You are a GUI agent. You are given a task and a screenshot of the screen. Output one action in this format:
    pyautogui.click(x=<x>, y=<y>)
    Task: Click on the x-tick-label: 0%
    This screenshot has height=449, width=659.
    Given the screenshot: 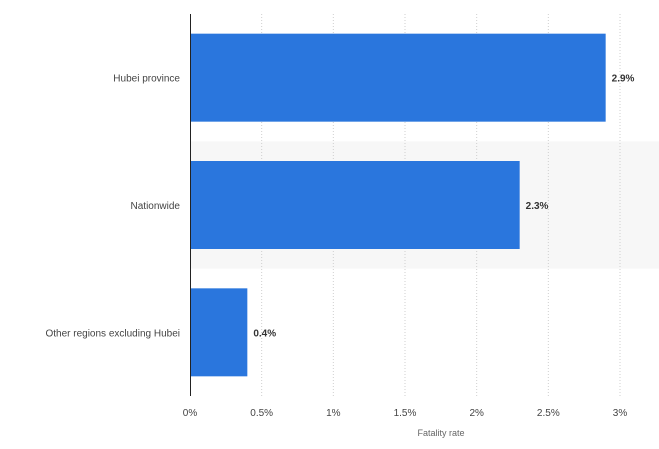 What is the action you would take?
    pyautogui.click(x=190, y=413)
    